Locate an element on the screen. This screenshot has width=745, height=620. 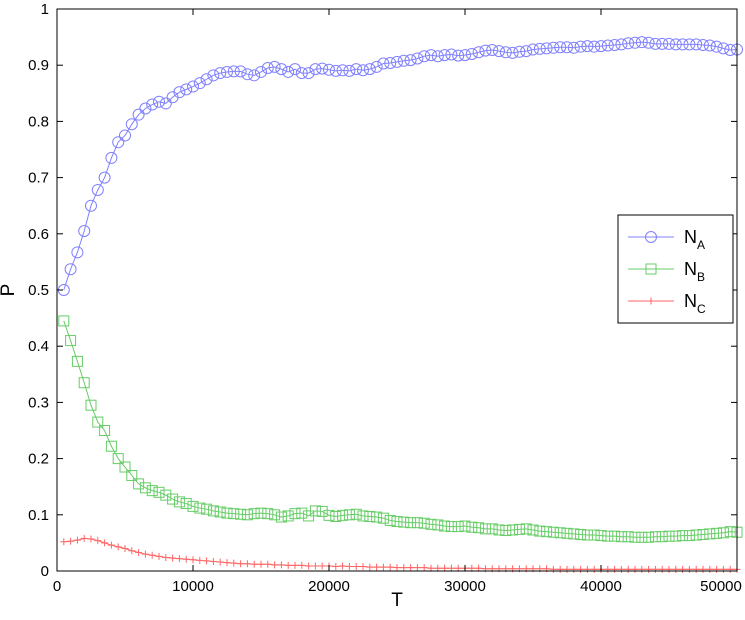
legend-label: NA is located at coordinates (694, 239).